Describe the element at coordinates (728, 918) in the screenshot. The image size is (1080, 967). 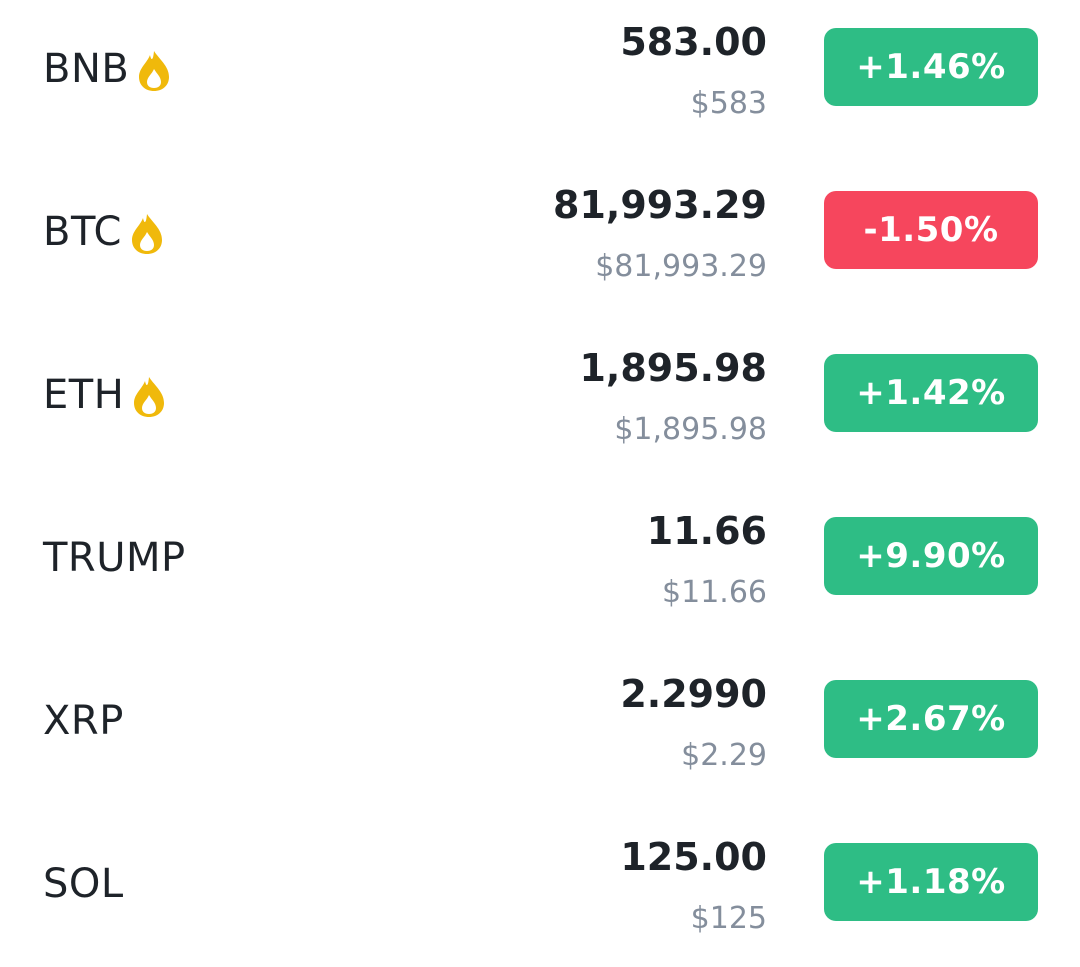
I see `fiat-price: $125` at that location.